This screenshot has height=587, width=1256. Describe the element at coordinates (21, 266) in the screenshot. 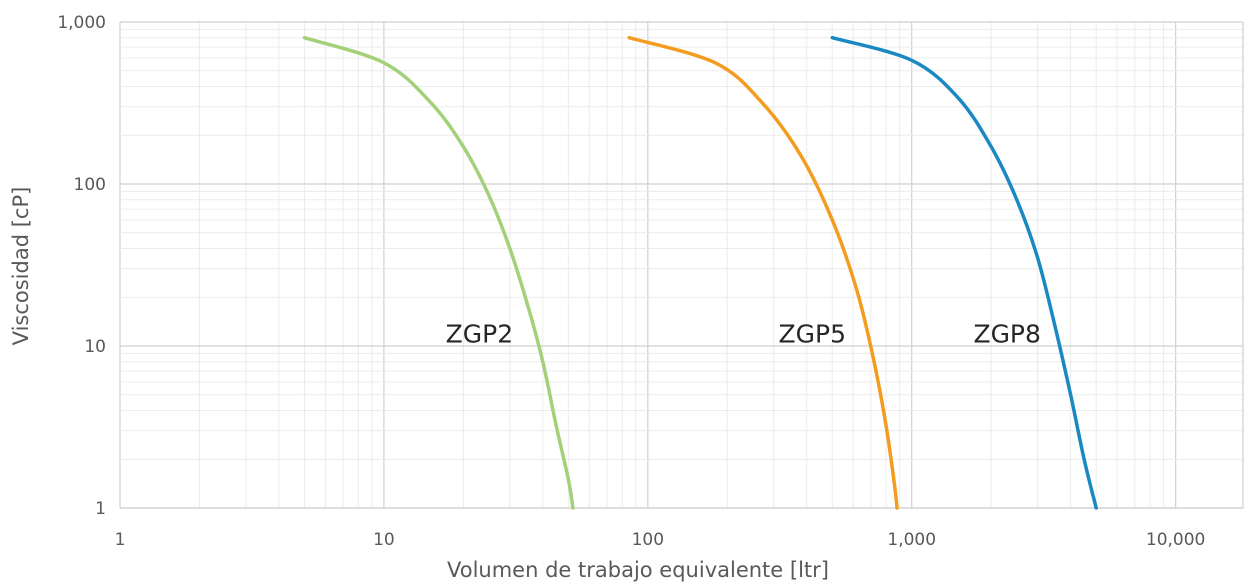

I see `y-axis-title: Viscosidad [cP]` at that location.